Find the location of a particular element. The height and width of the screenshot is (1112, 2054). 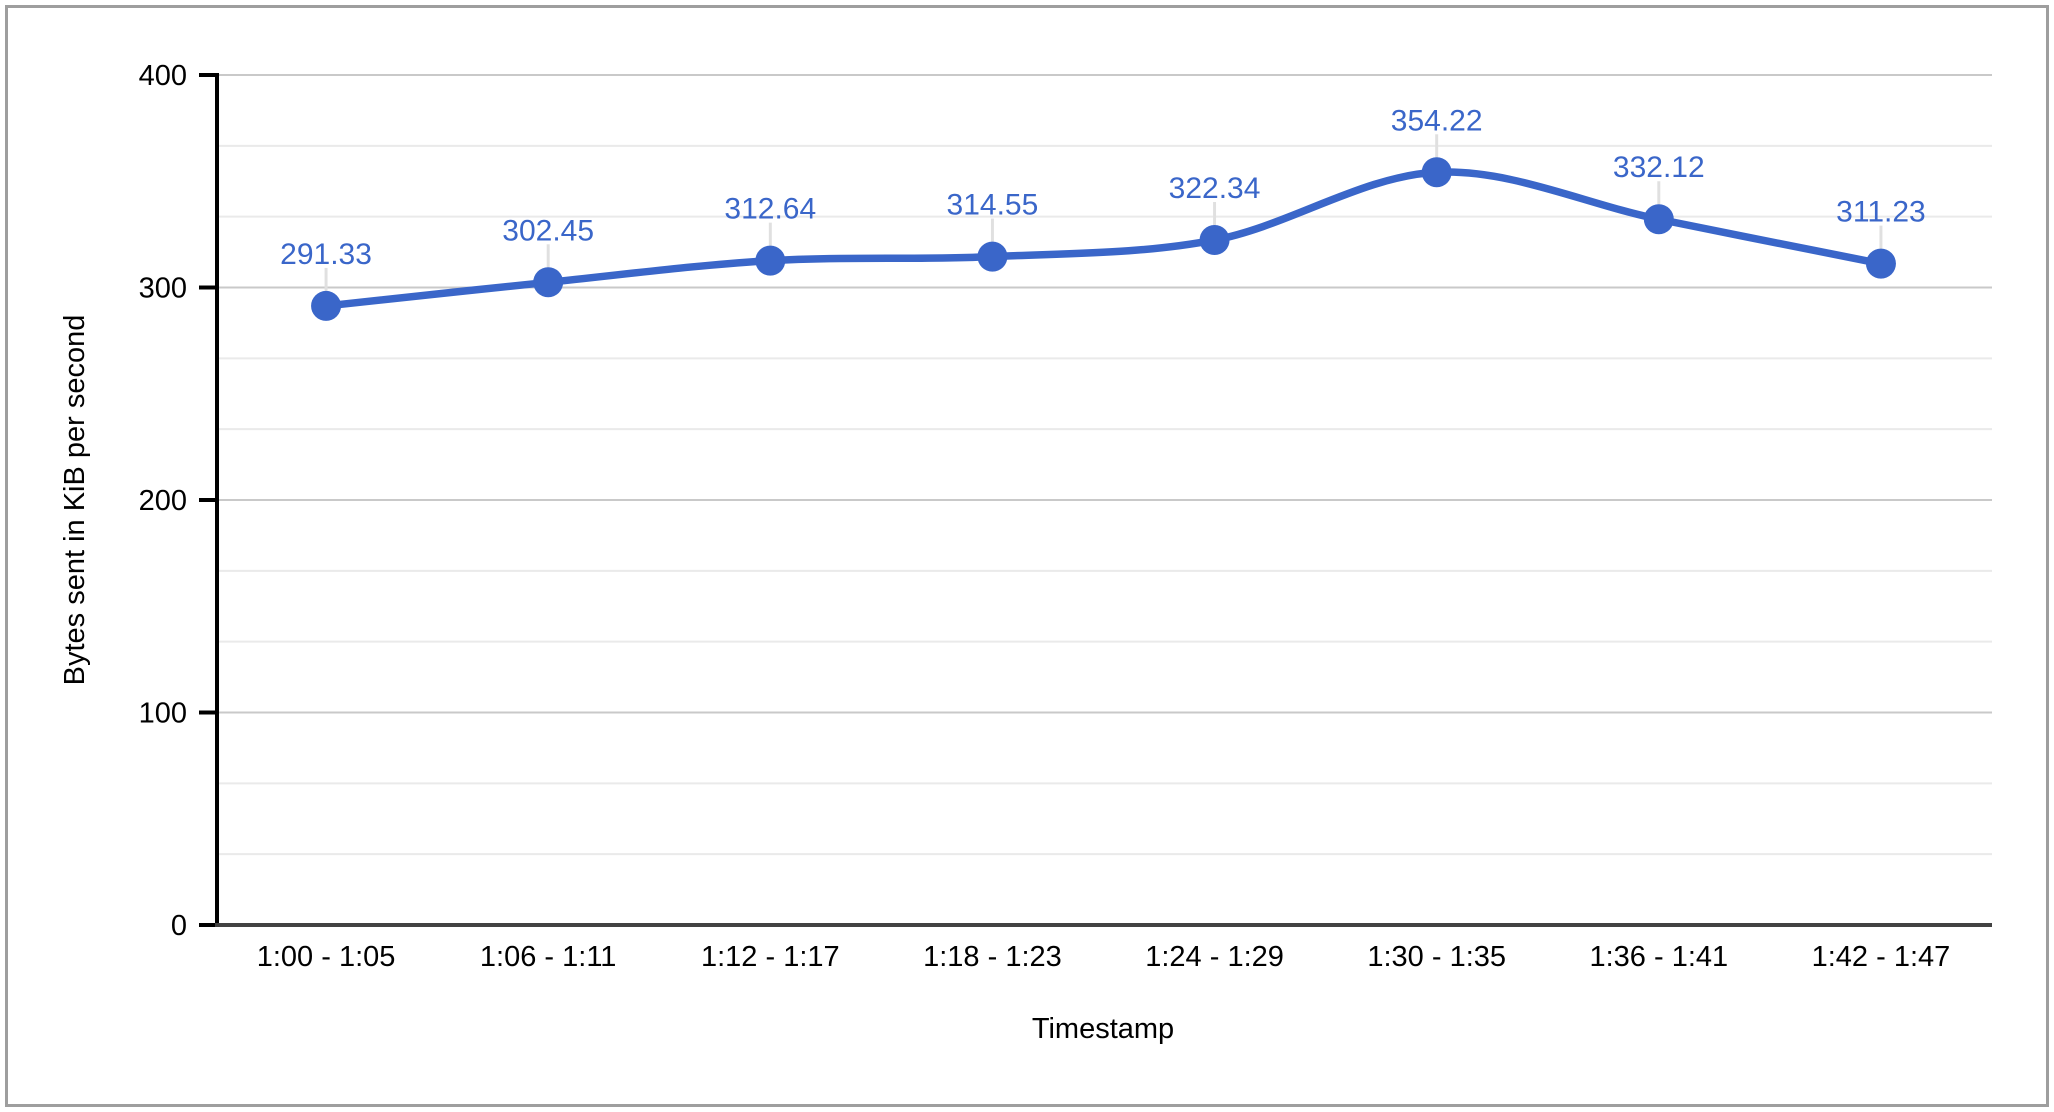

x-tick-label: 1:06 - 1:11 is located at coordinates (548, 957).